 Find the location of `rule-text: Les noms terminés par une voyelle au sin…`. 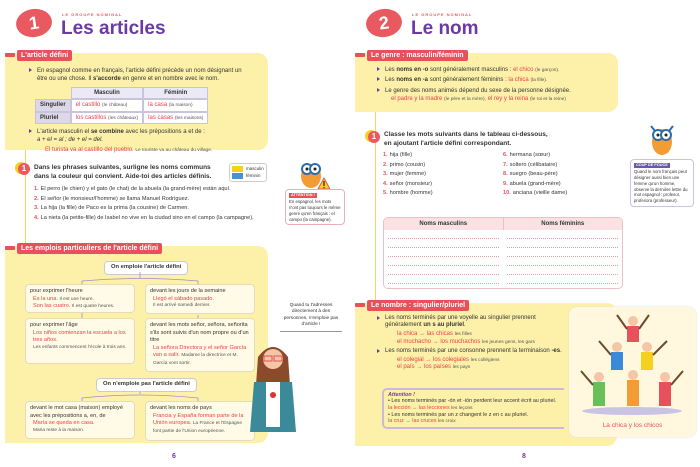

rule-text: Les noms terminés par une voyelle au sin… is located at coordinates (471, 322).